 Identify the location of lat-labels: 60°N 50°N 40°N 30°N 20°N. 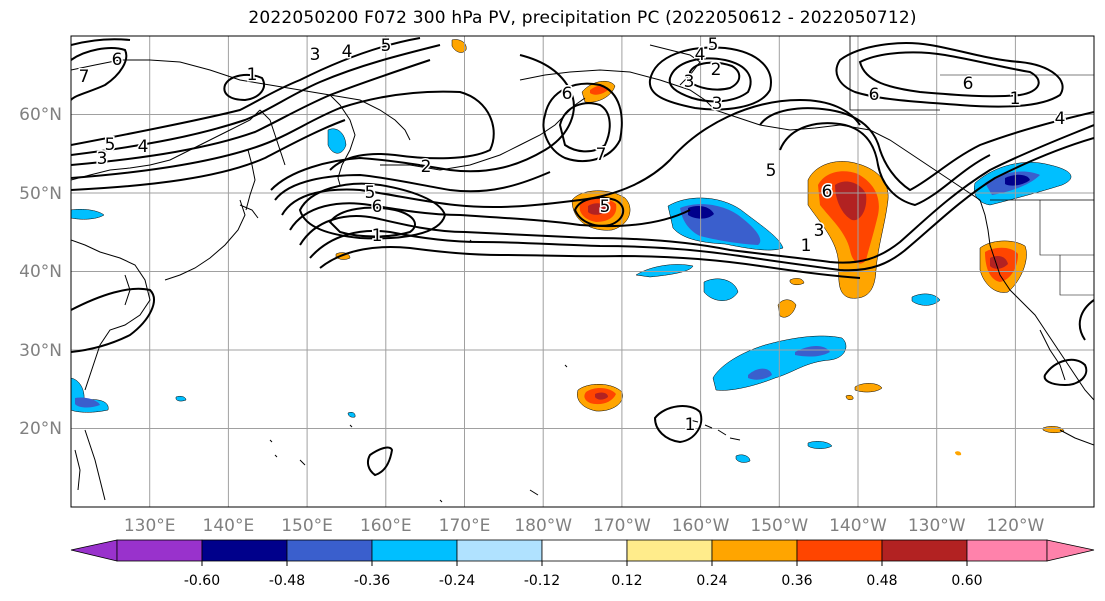
(40, 272).